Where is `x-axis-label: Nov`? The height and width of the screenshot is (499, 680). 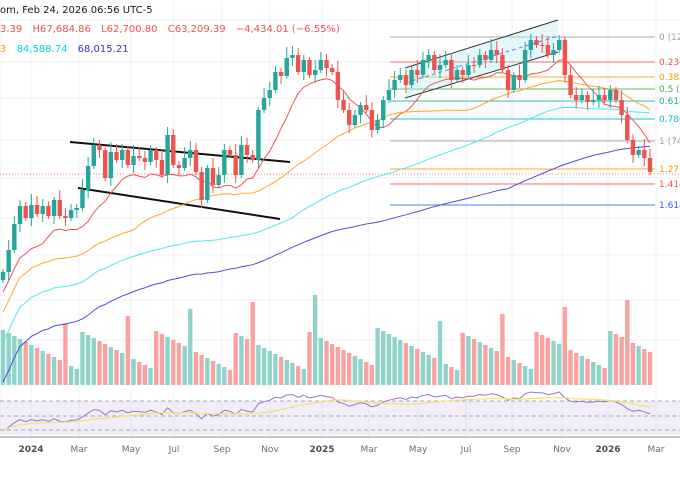 x-axis-label: Nov is located at coordinates (270, 450).